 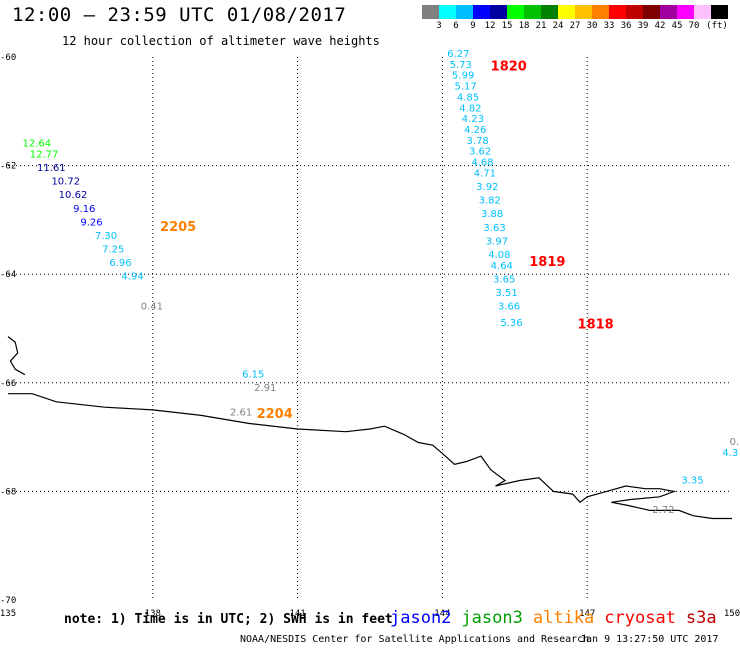 I want to click on legend-label: 30, so click(x=592, y=26).